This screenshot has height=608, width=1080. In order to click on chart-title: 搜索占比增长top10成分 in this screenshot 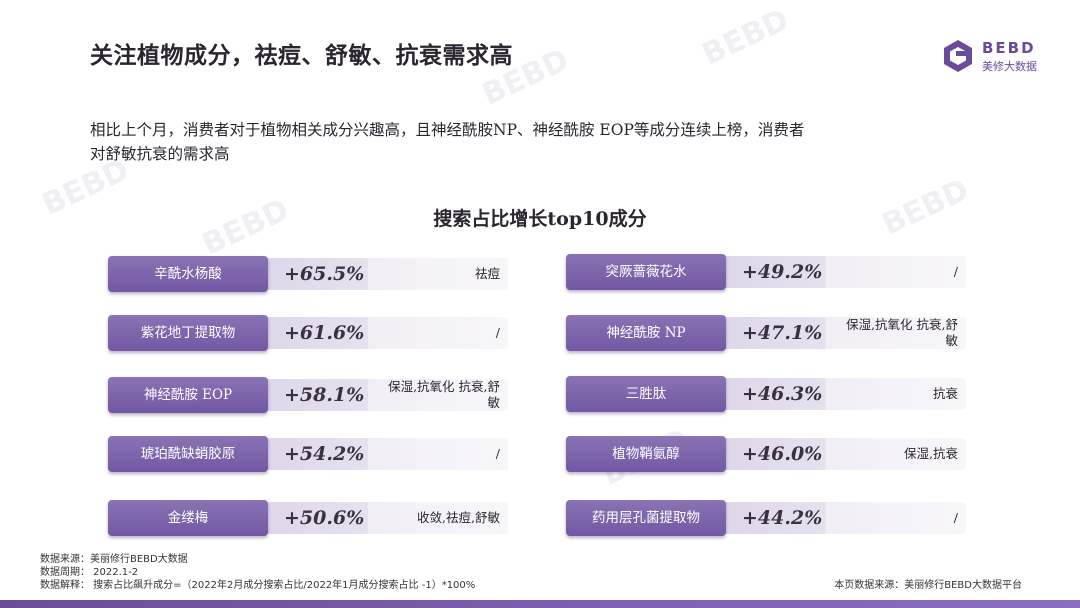, I will do `click(540, 219)`.